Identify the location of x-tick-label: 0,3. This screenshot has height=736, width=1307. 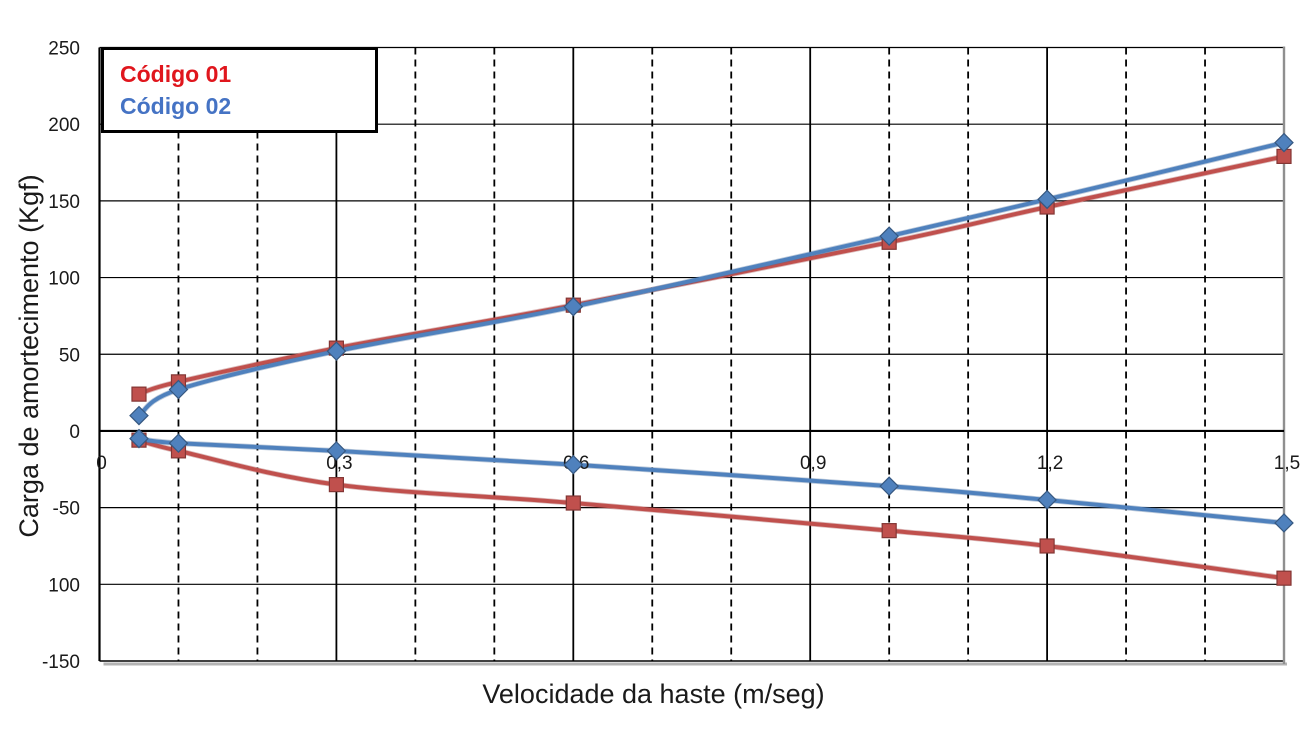
(339, 463).